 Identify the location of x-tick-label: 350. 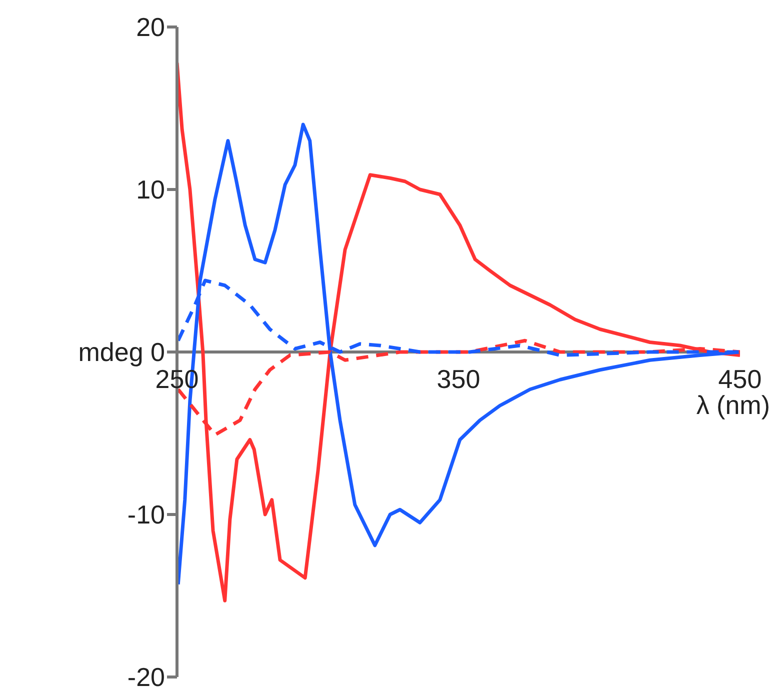
(458, 379).